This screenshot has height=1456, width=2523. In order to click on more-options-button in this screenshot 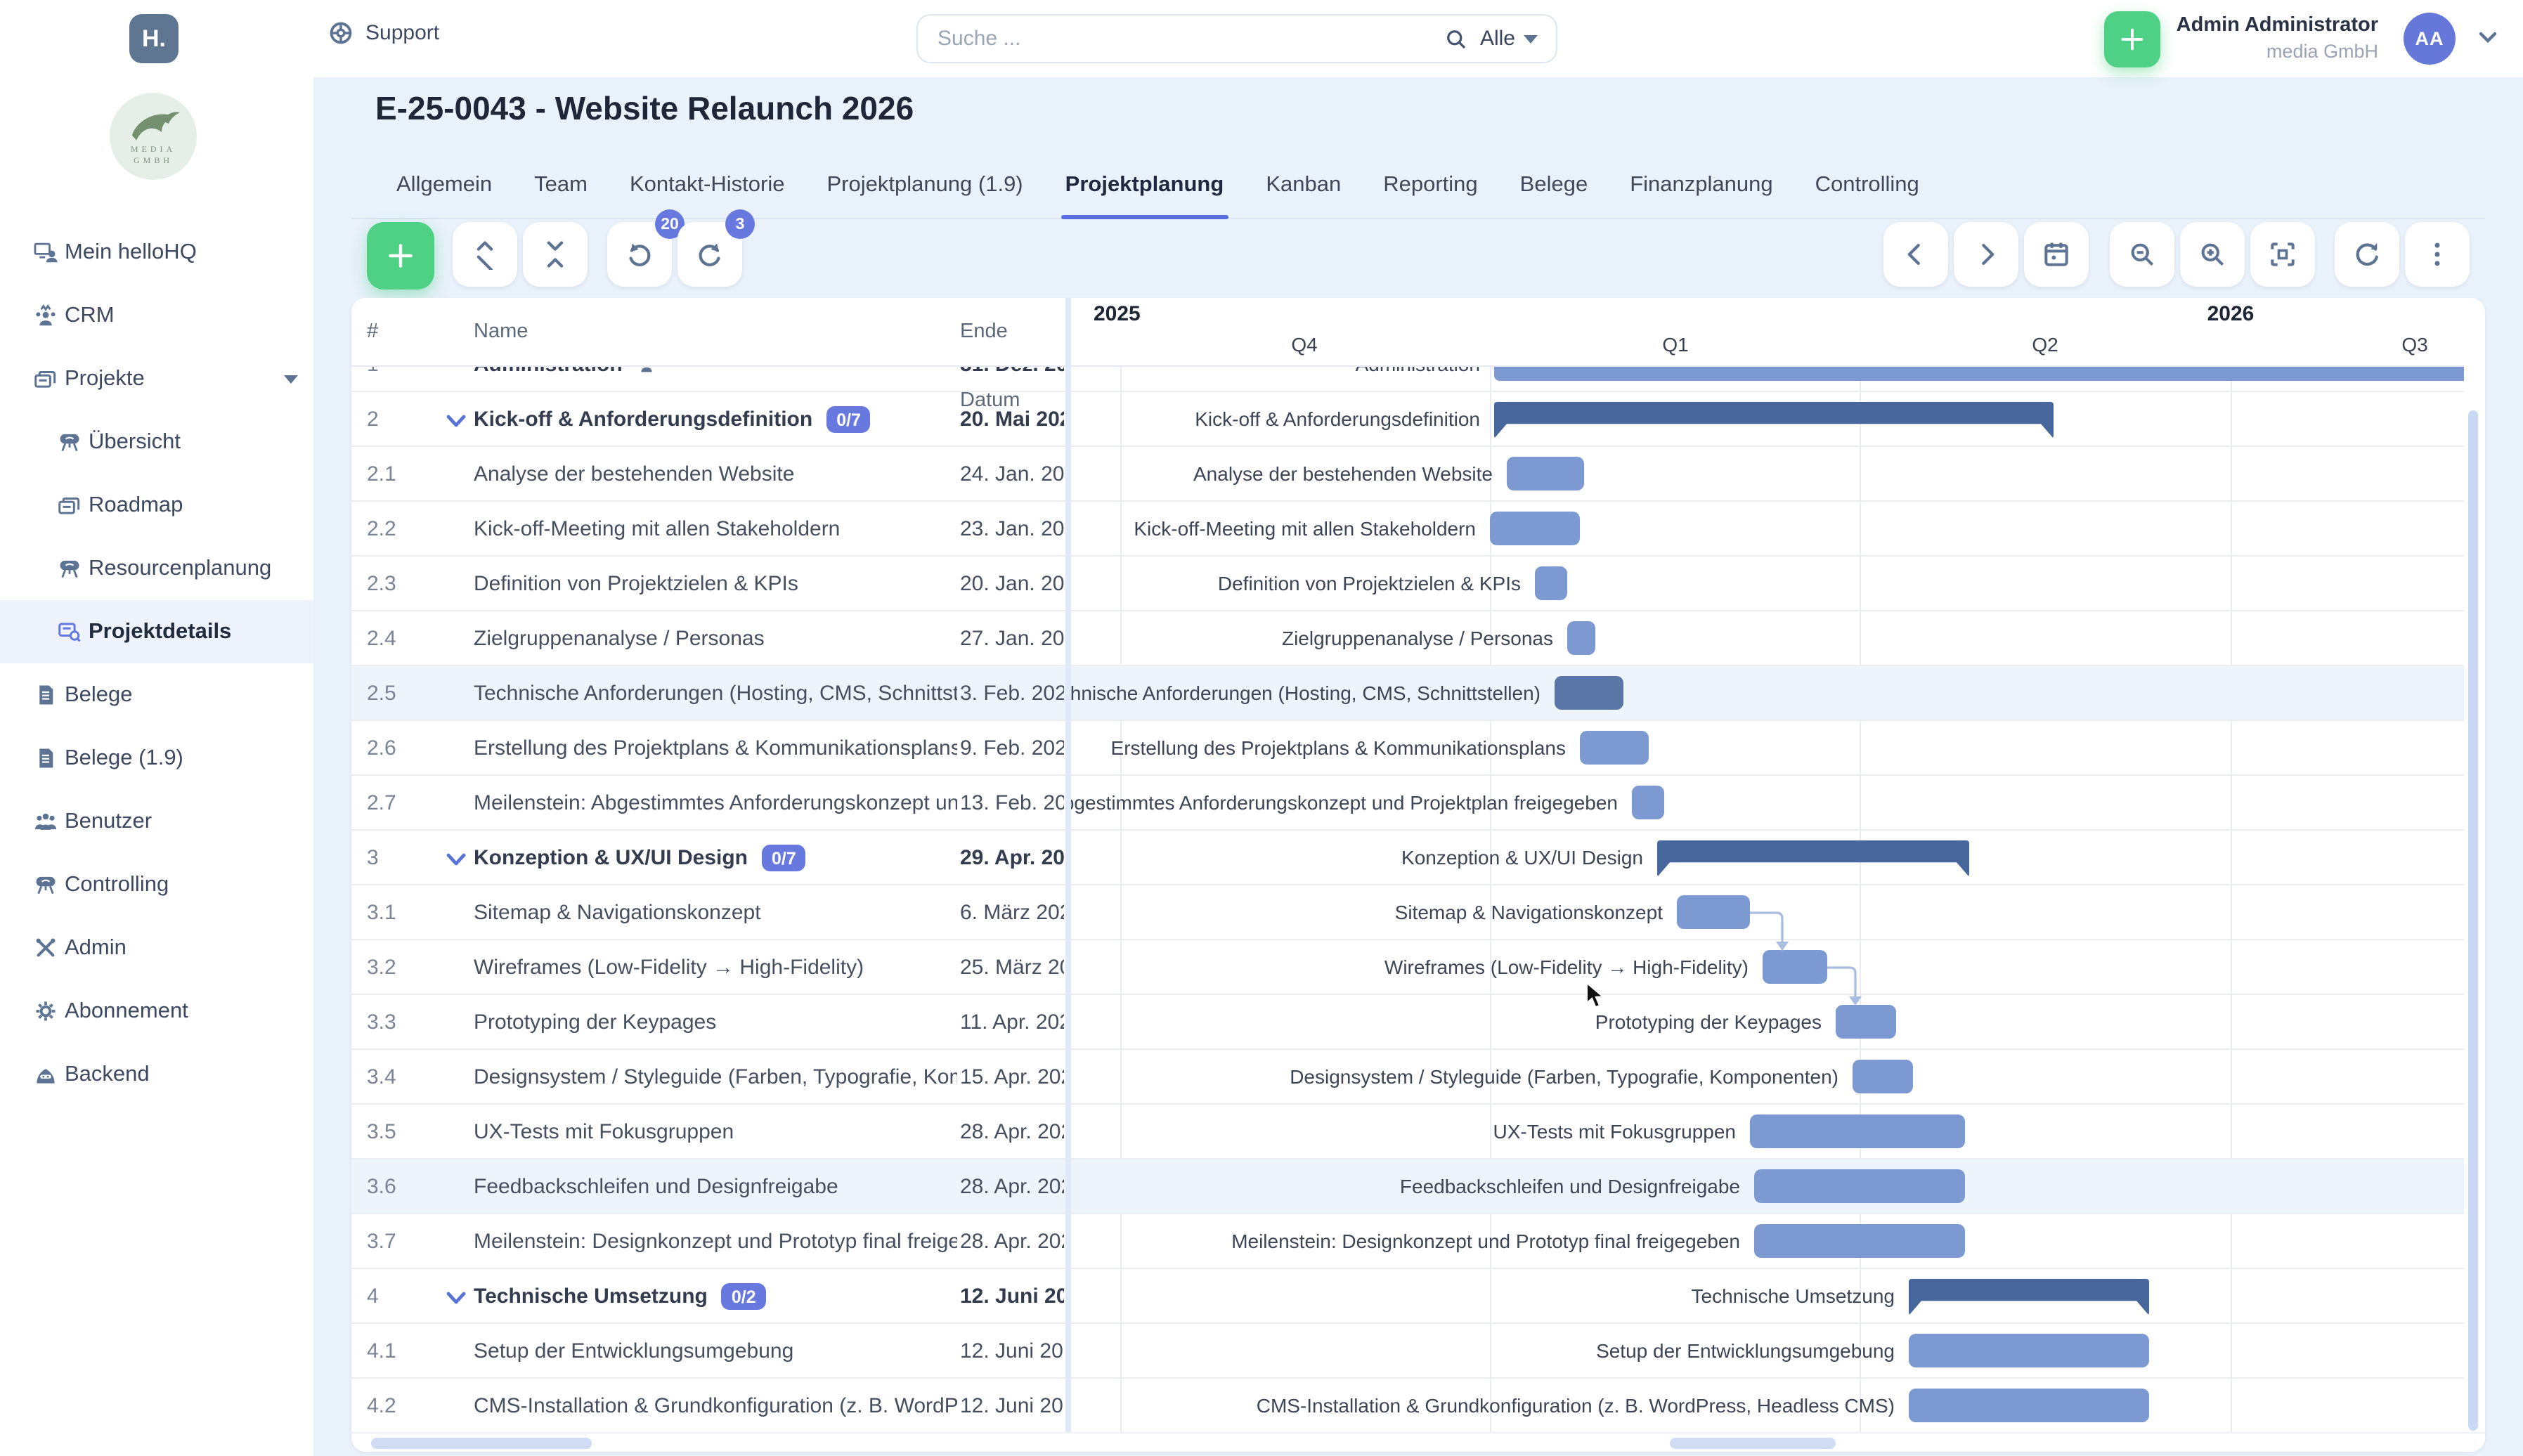, I will do `click(2437, 255)`.